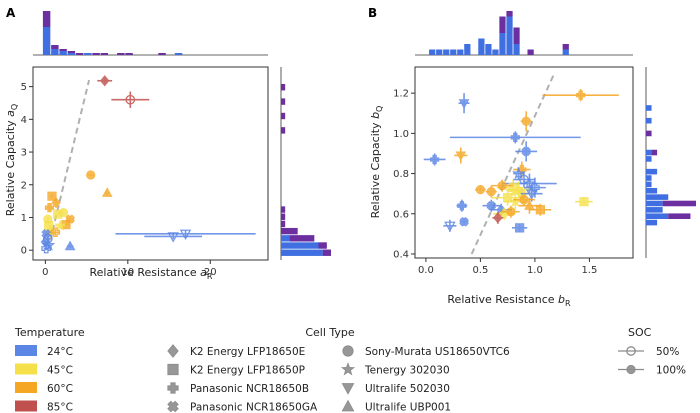 This screenshot has height=413, width=700. I want to click on legend-cell-type-marker-star, so click(348, 369).